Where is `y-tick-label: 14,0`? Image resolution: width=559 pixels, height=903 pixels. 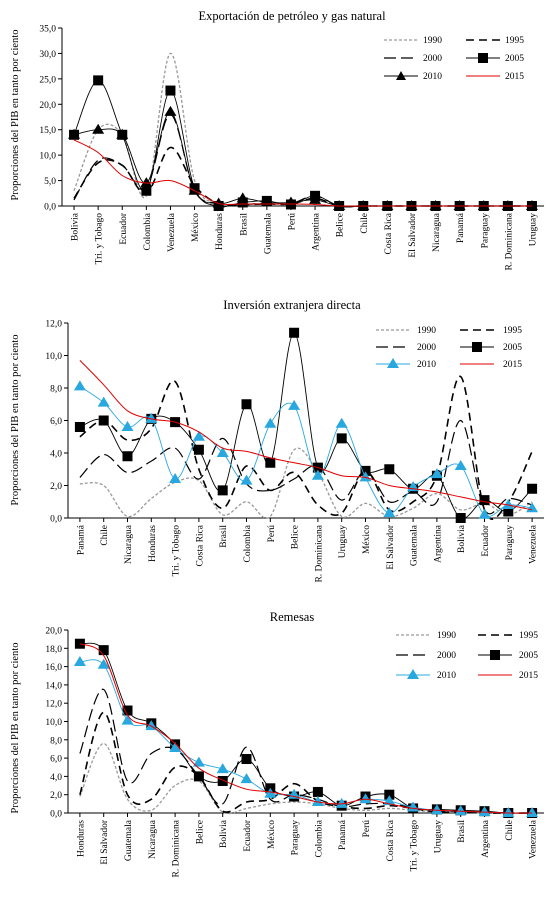 y-tick-label: 14,0 is located at coordinates (53, 686).